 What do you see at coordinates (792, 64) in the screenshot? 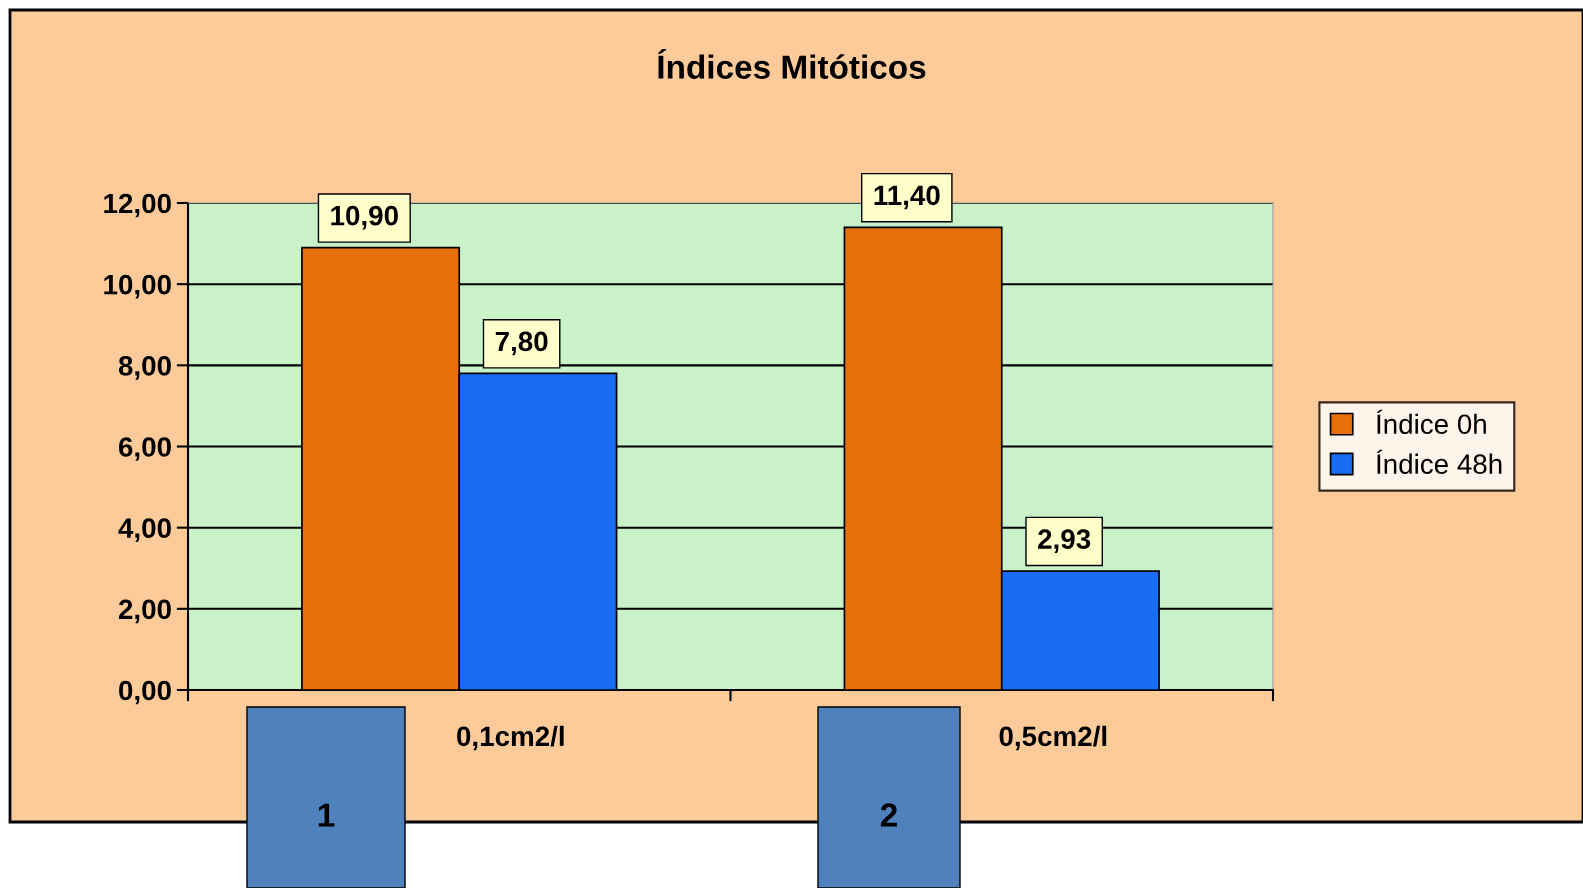
I see `chart-title: Índices Mitóticos` at bounding box center [792, 64].